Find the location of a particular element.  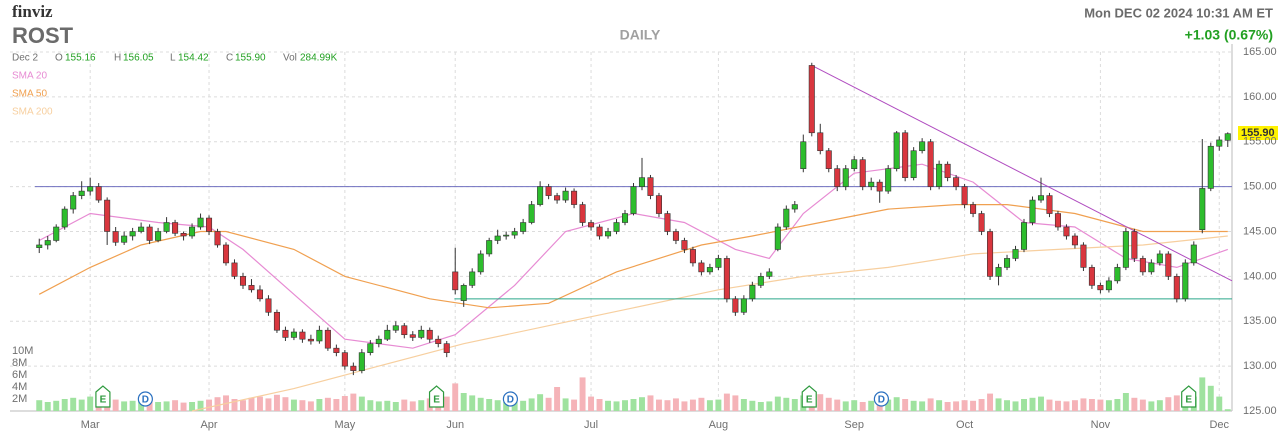

x-tick-label: Jul is located at coordinates (591, 425).